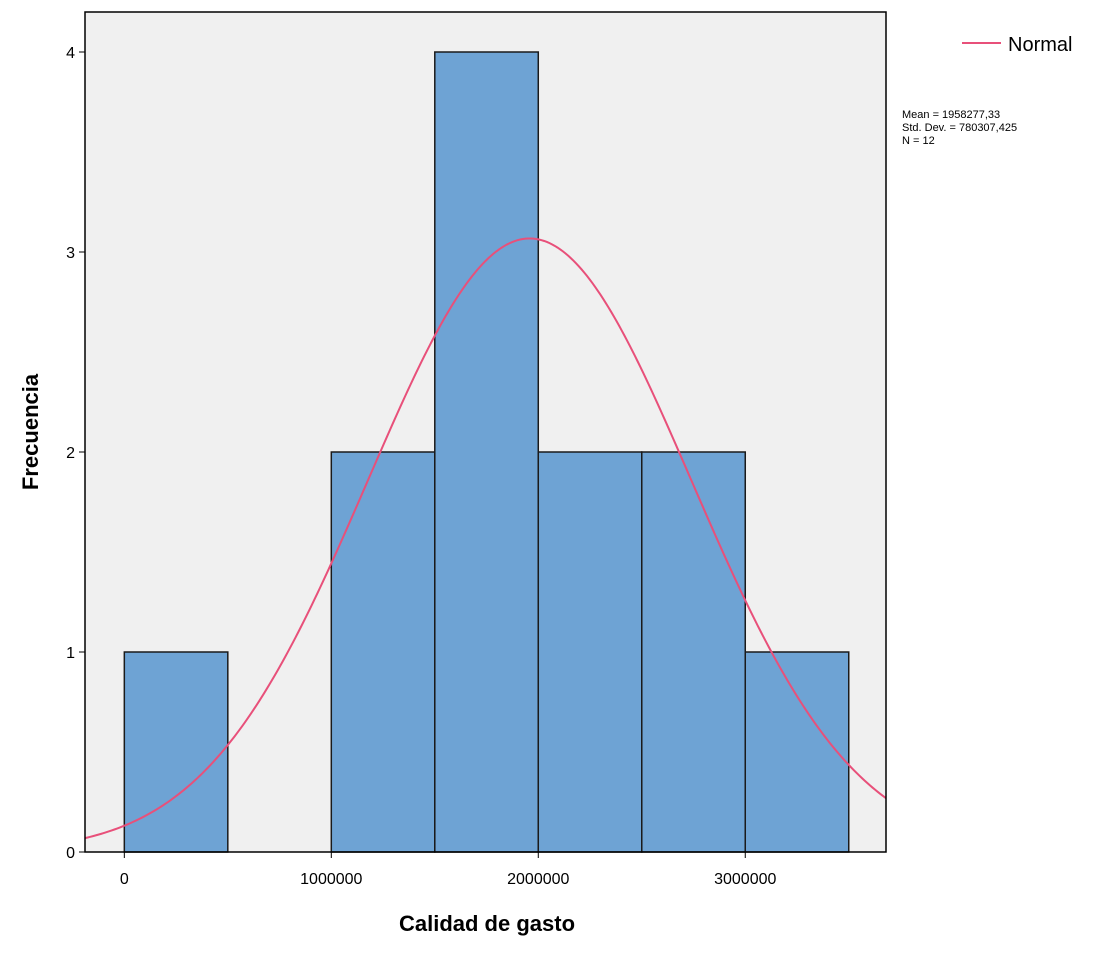 This screenshot has height=961, width=1098. I want to click on legend: Normal, so click(1017, 45).